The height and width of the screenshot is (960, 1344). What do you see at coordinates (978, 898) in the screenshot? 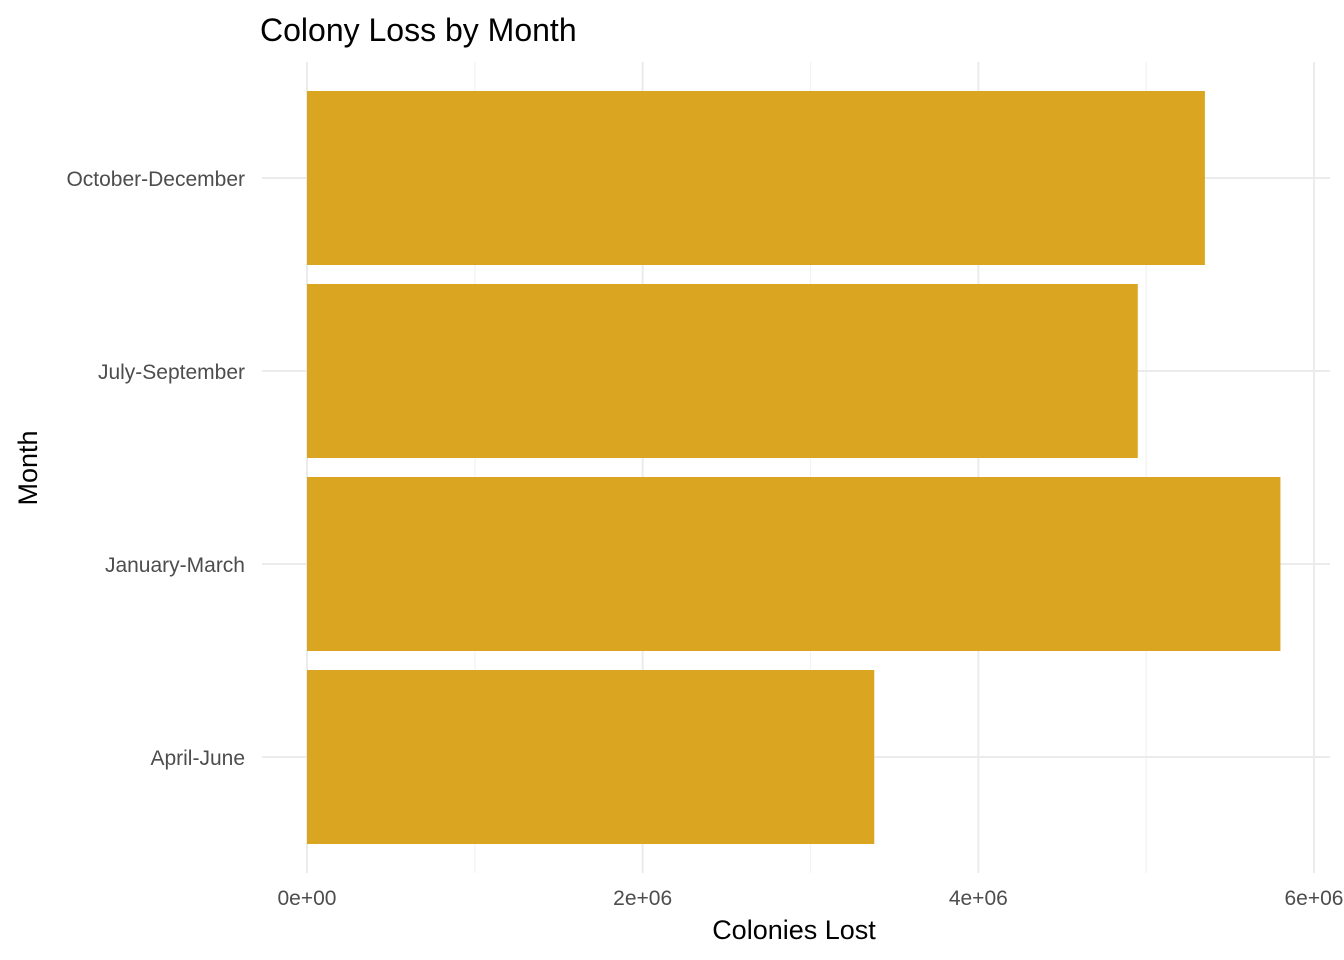
I see `x-tick-label: 4e+06` at bounding box center [978, 898].